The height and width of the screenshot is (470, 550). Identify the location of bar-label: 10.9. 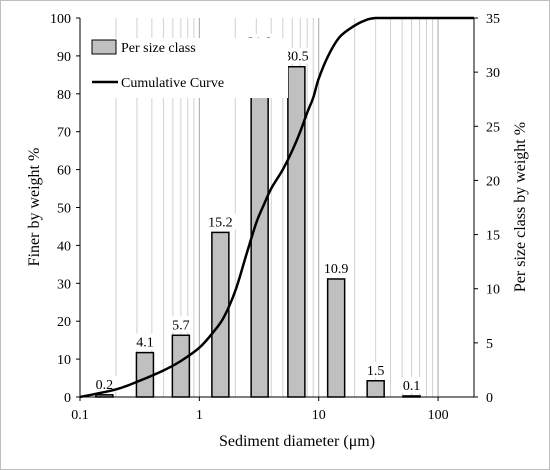
(336, 269).